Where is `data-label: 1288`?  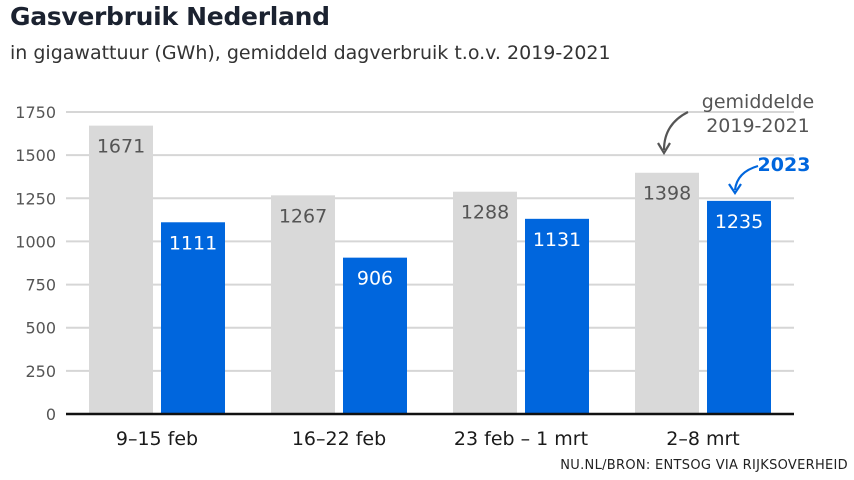 data-label: 1288 is located at coordinates (485, 213).